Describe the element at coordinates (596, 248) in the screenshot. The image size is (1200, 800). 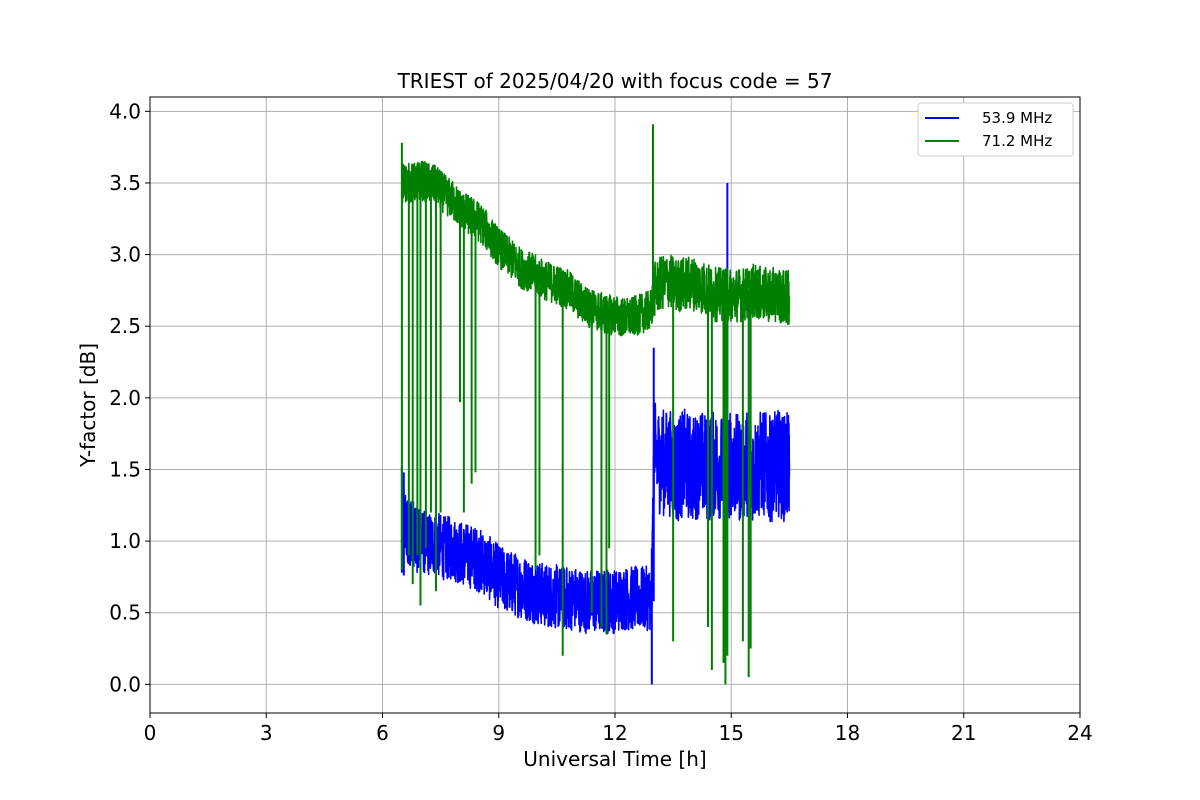
I see `series-line-71-2-mhz` at that location.